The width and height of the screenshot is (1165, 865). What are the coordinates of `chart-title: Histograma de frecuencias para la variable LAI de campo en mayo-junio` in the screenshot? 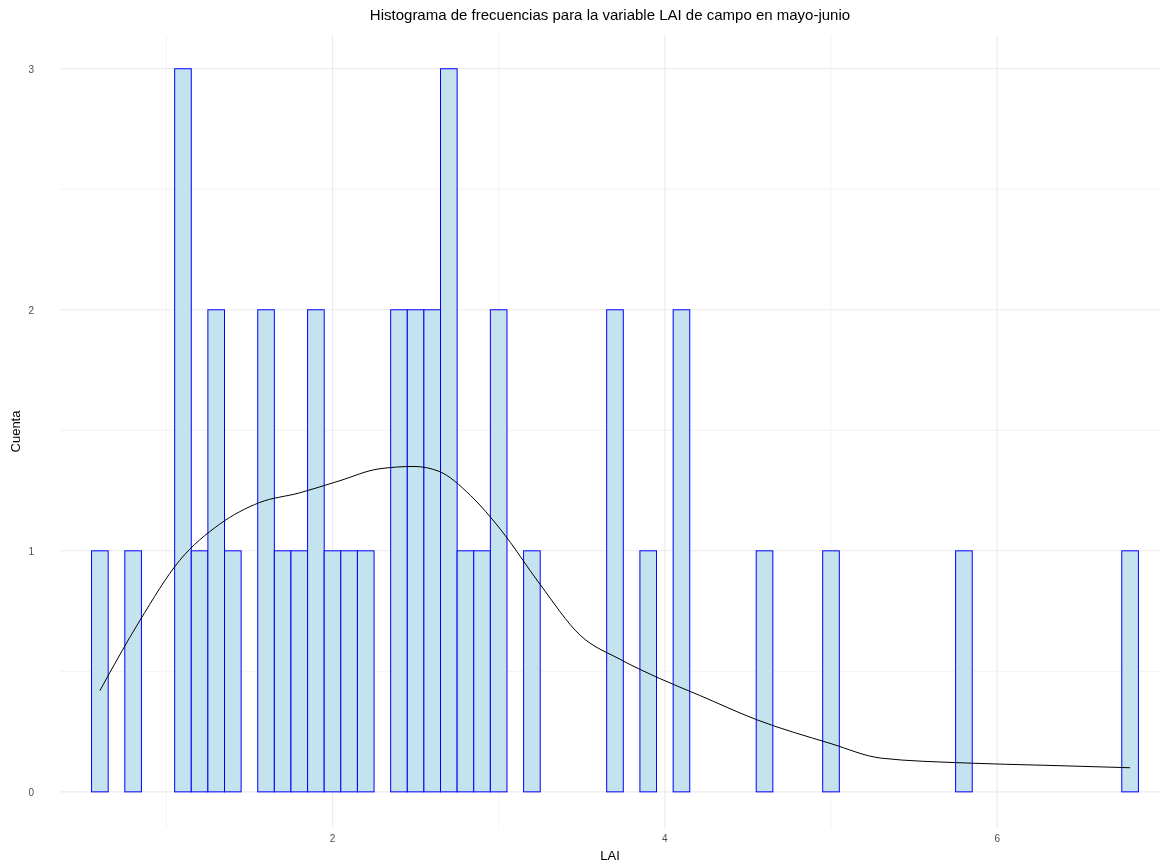 It's located at (610, 14).